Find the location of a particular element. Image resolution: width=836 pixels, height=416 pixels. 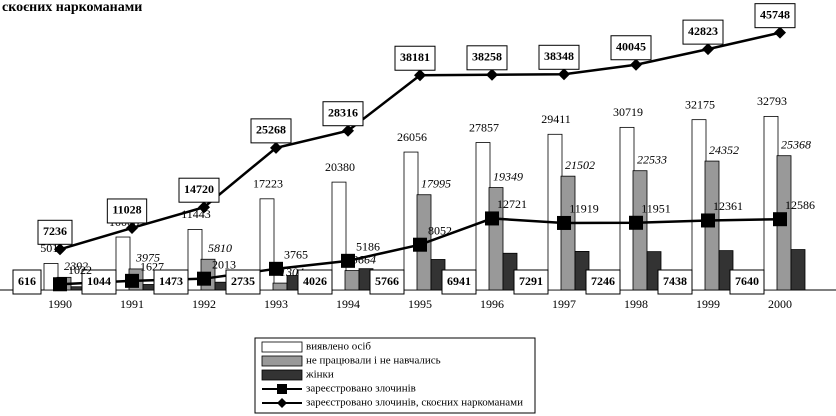

value-label: 20380 is located at coordinates (340, 167).